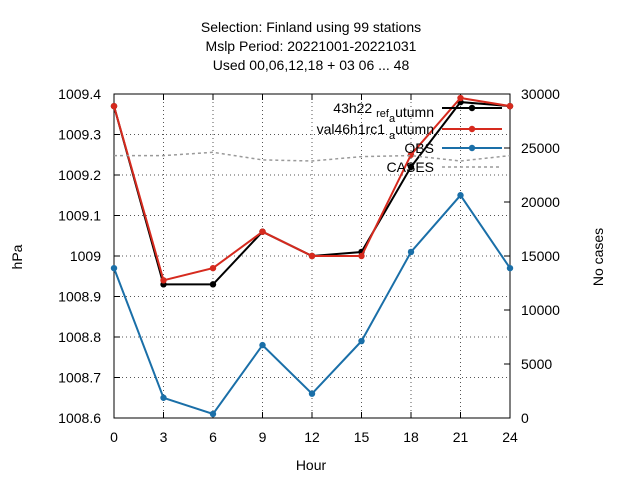  Describe the element at coordinates (79, 216) in the screenshot. I see `y-tick-label-5: 1009.1` at that location.